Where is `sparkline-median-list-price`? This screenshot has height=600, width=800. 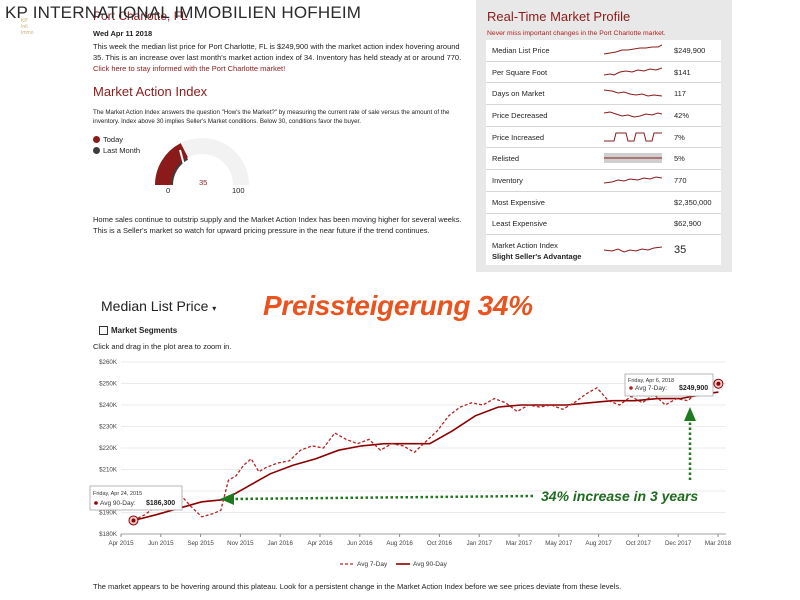 sparkline-median-list-price is located at coordinates (633, 49).